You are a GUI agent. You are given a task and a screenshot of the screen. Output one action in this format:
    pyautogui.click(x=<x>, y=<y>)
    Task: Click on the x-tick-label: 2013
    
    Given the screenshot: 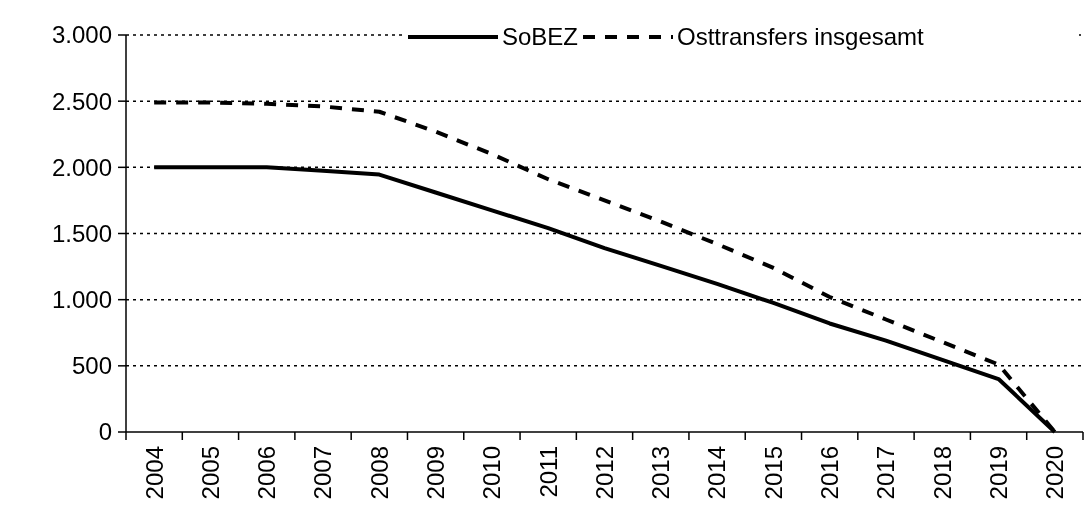 What is the action you would take?
    pyautogui.click(x=661, y=473)
    